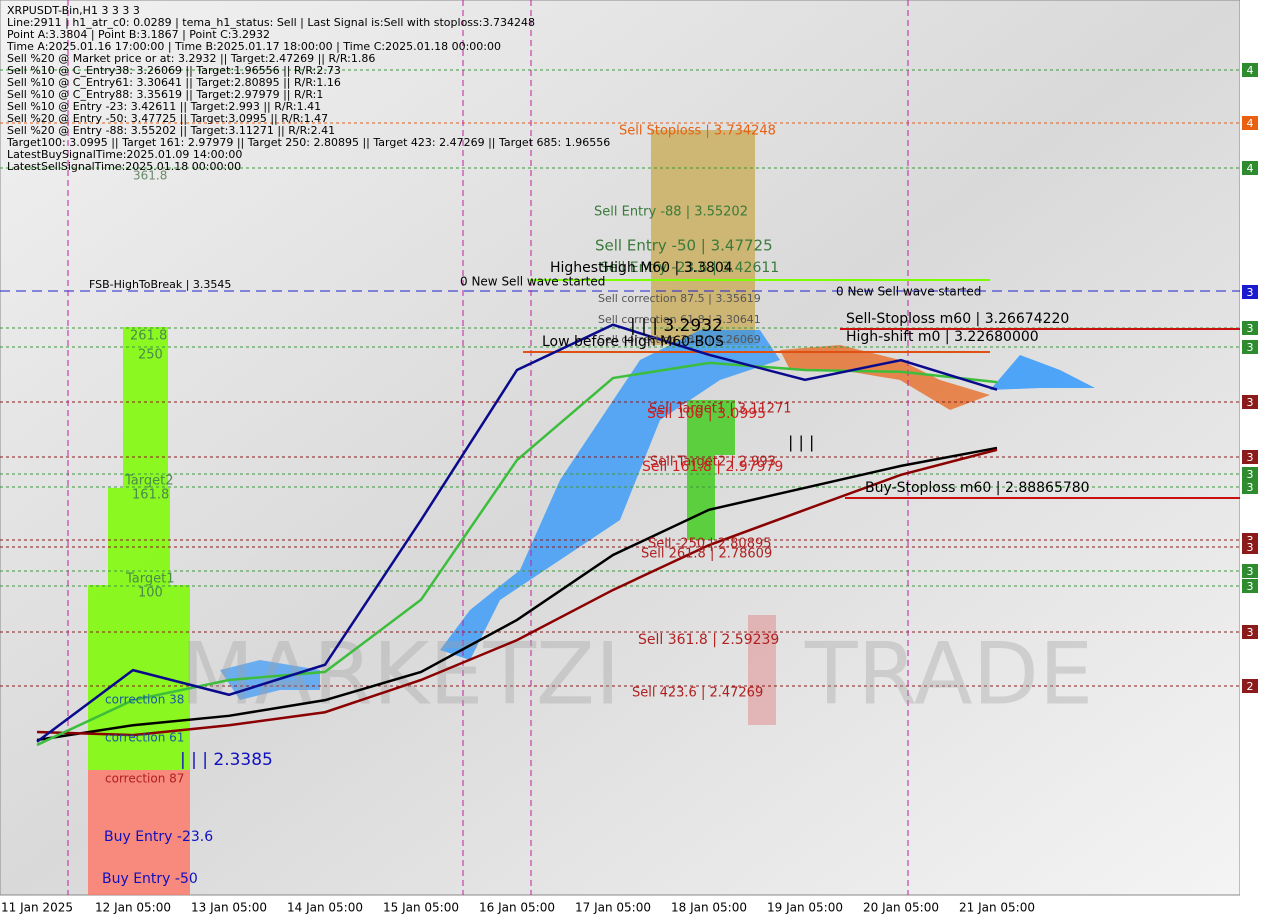 This screenshot has height=920, width=1280. Describe the element at coordinates (901, 908) in the screenshot. I see `x-tick-label: 20 Jan 05:00` at that location.